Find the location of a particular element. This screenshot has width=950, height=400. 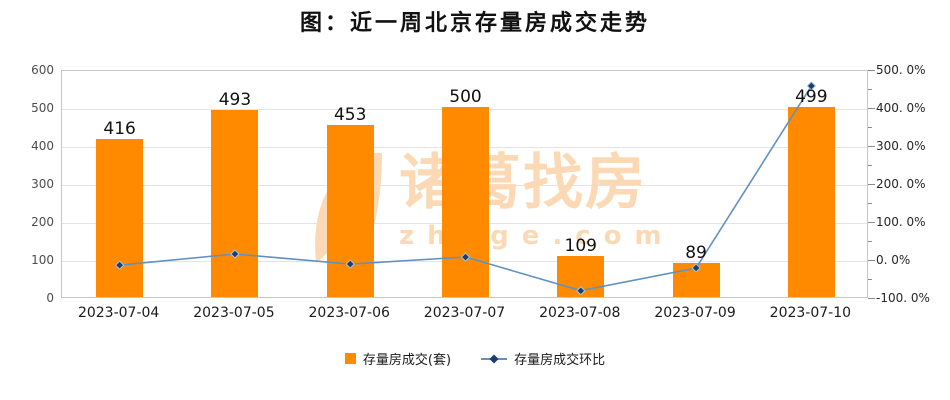

right-axis-tick-label: 0. 0% is located at coordinates (893, 260).